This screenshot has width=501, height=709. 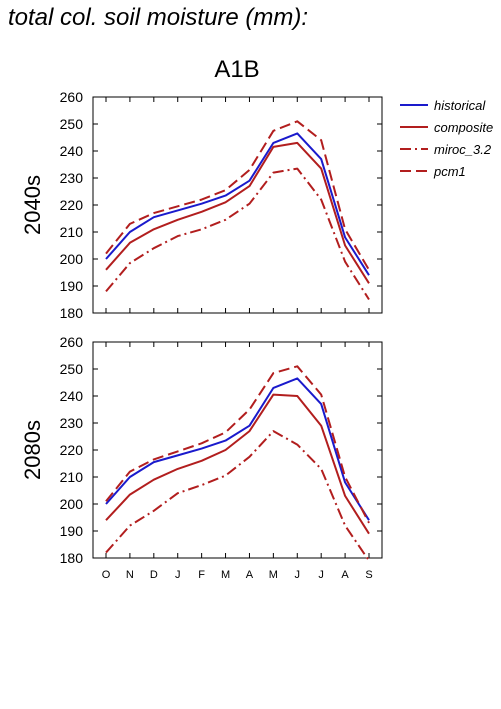 I want to click on x-tick-label: O, so click(x=106, y=575).